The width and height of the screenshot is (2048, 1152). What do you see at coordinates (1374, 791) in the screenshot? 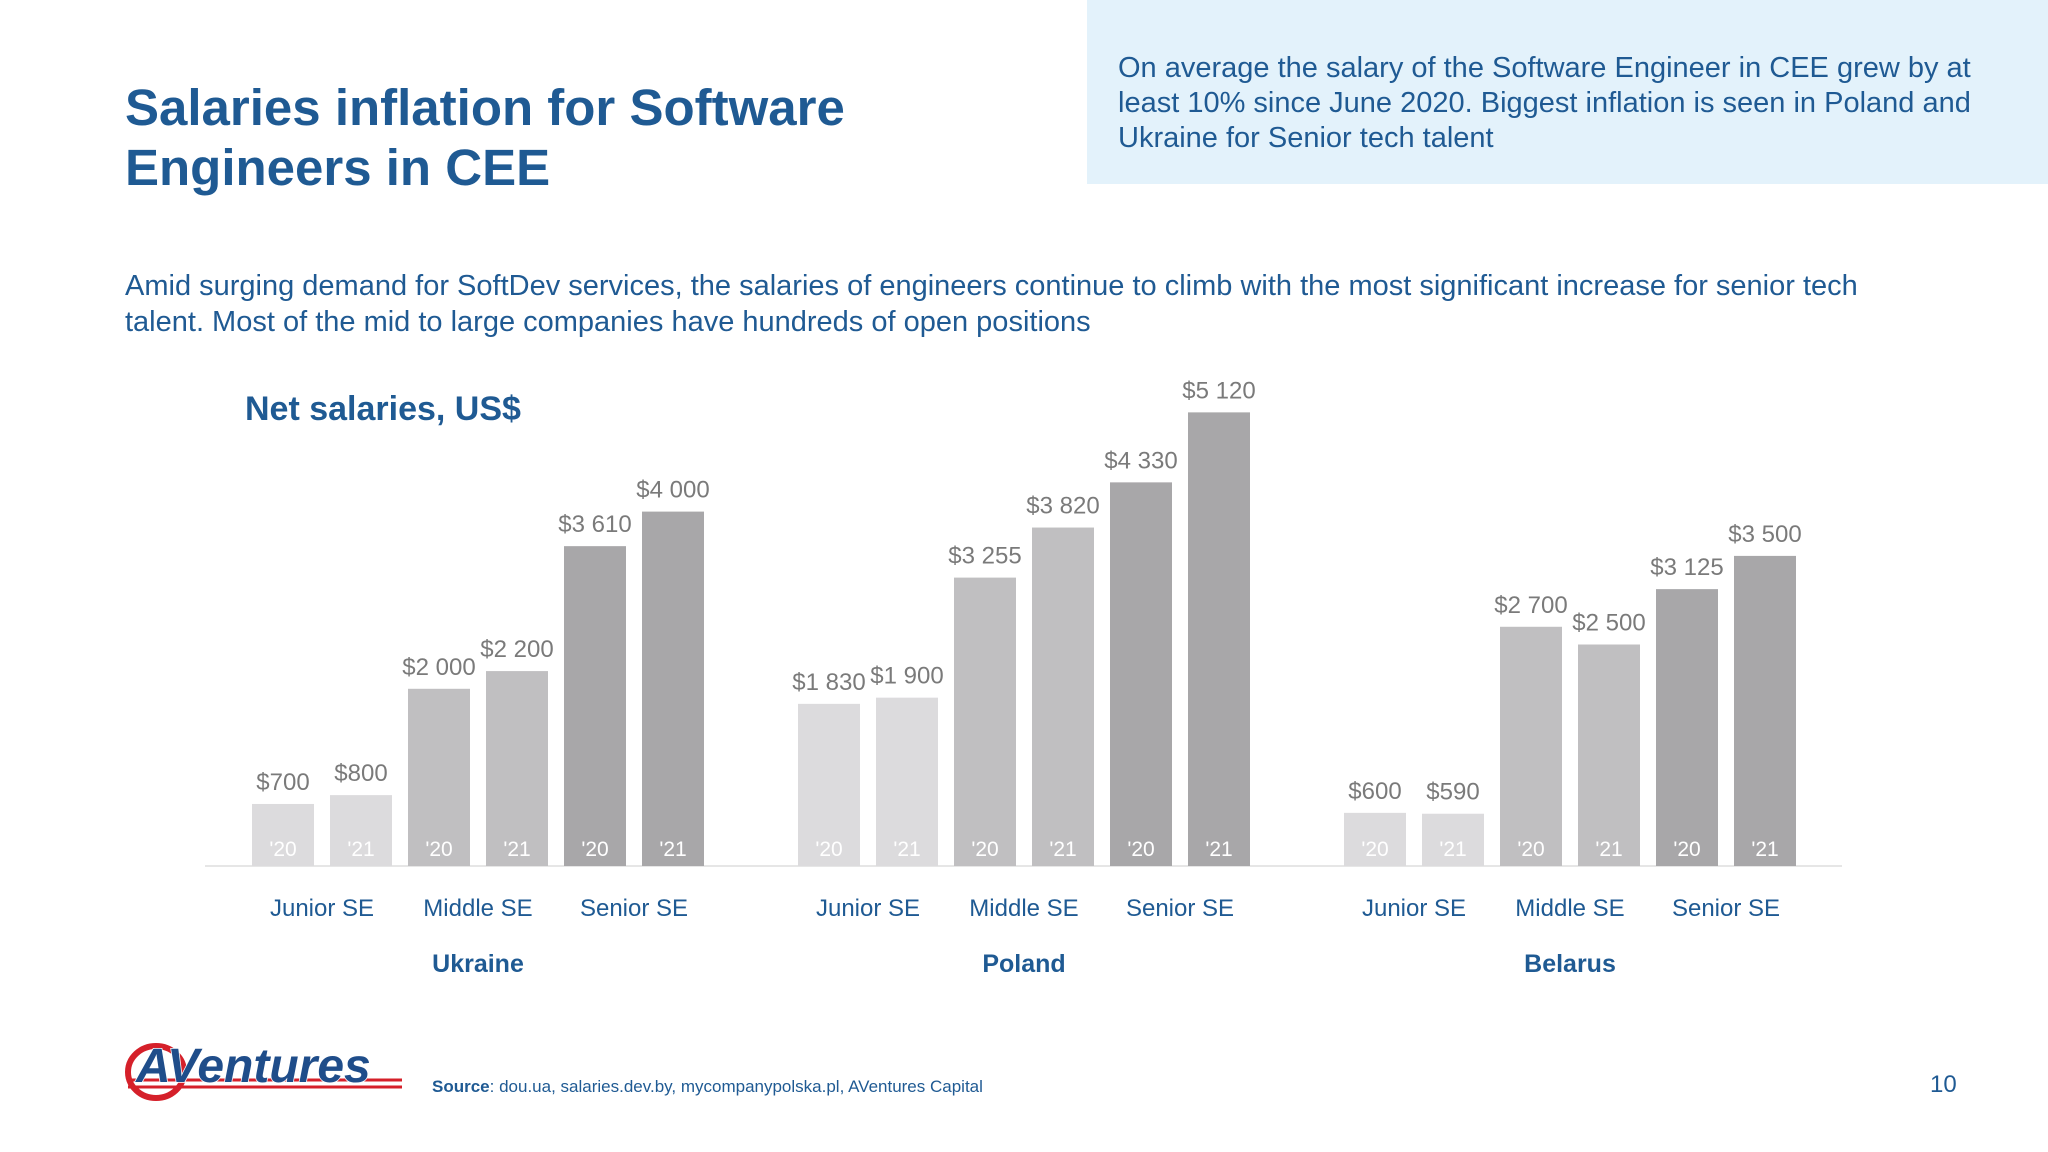
I see `bar-value-label: $600` at bounding box center [1374, 791].